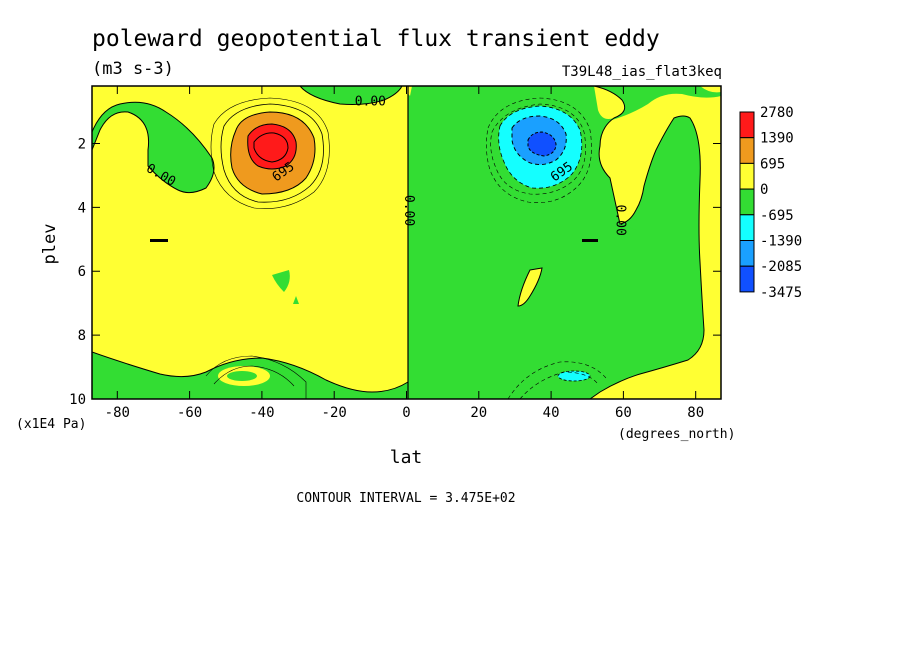 Image resolution: width=904 pixels, height=654 pixels. I want to click on colorbar: 2780 1390 695 0 -695 -1390 -2085 -3475, so click(770, 203).